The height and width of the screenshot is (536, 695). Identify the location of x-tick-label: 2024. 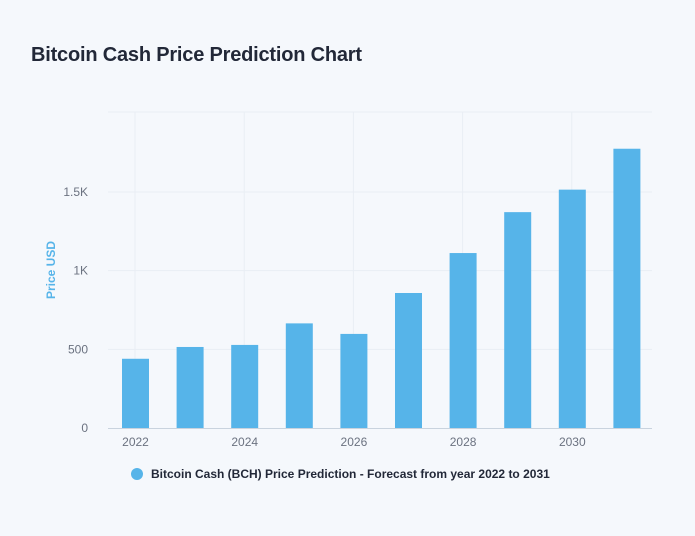
(244, 442).